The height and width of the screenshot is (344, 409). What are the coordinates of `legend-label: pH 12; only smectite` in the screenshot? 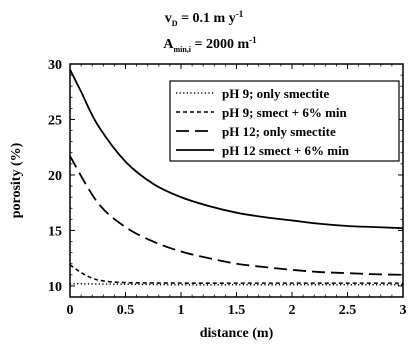 It's located at (279, 131).